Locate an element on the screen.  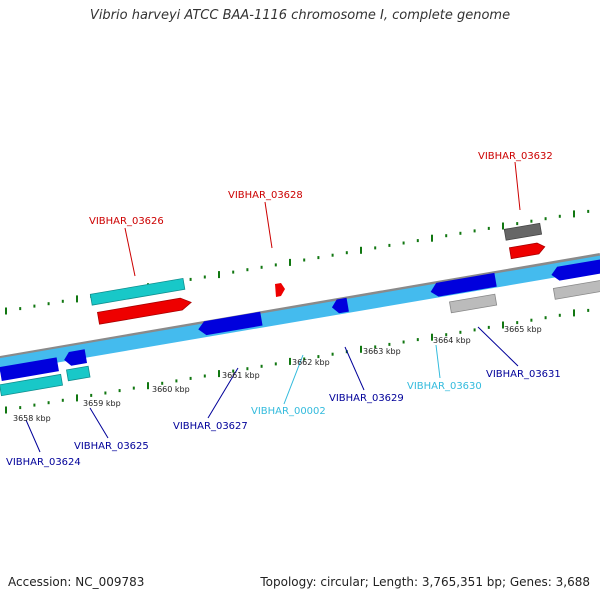
scale-label-3665: 3665 kbp is located at coordinates (523, 329).